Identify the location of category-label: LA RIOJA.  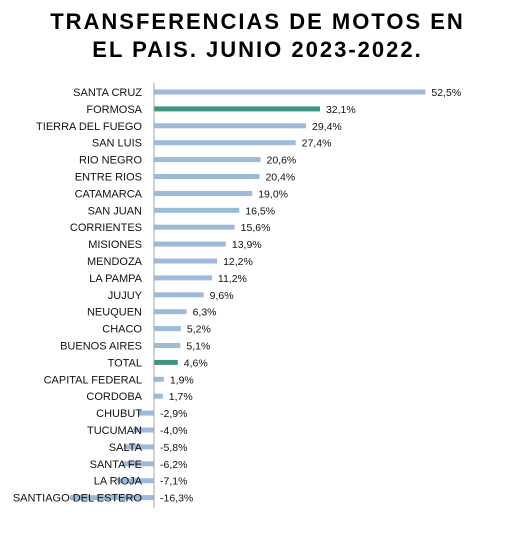
(118, 482).